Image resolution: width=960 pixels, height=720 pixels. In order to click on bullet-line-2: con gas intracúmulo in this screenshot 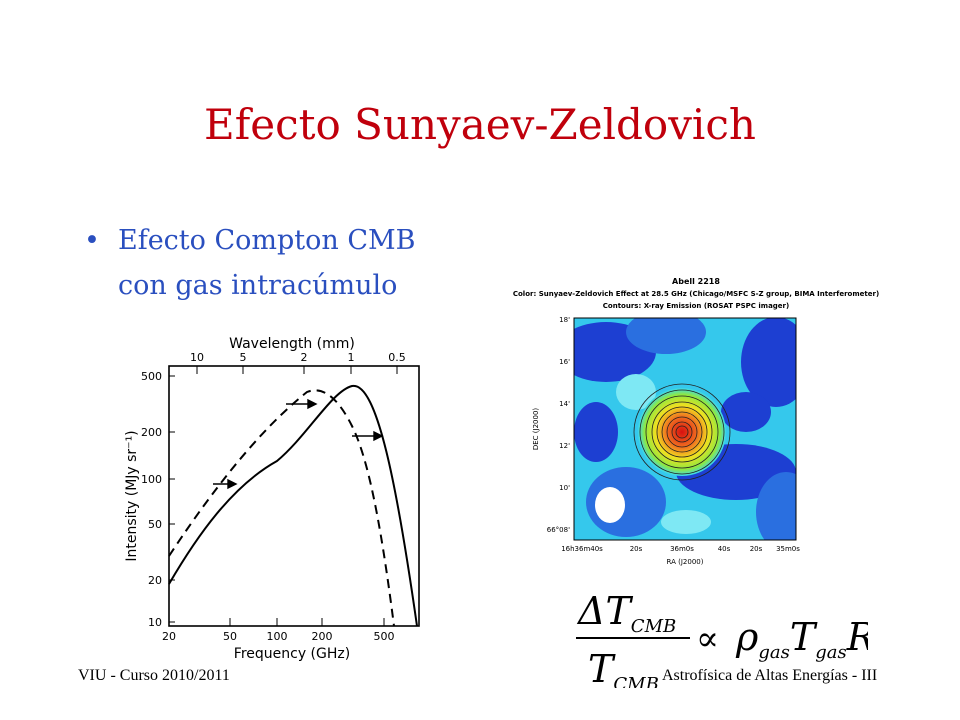, I will do `click(258, 285)`.